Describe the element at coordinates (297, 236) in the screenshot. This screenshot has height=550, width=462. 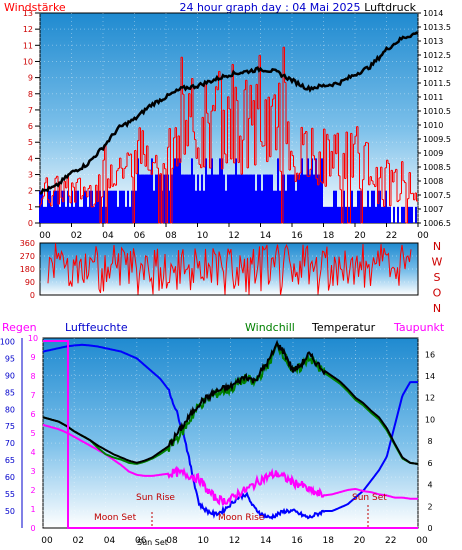
I see `hour-tick-label: 16` at that location.